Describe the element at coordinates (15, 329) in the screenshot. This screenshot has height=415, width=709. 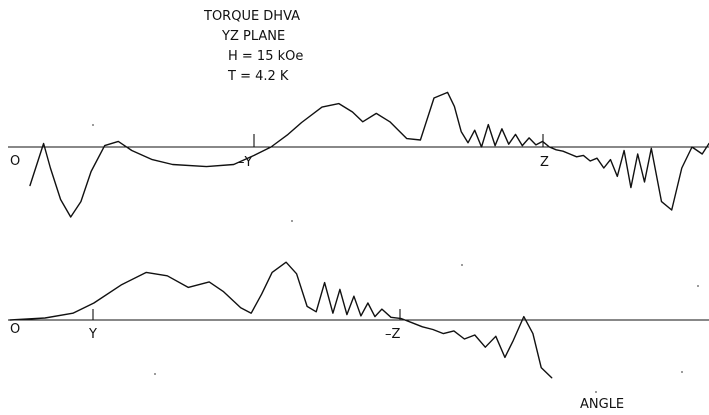
I see `lower-tick-label-origin: O` at that location.